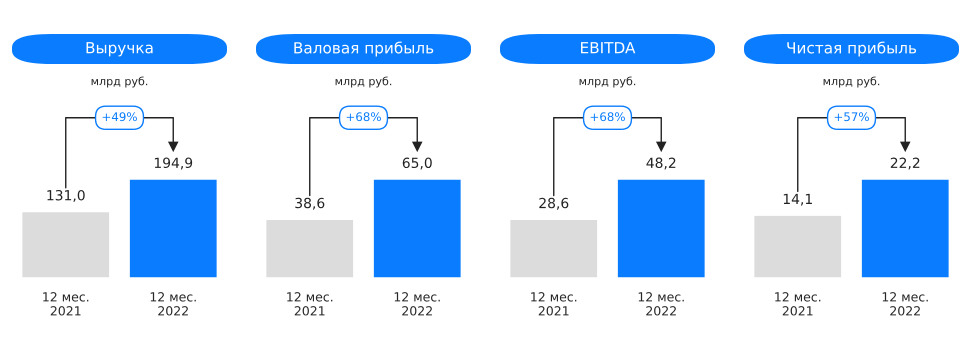 This screenshot has height=341, width=974. I want to click on chart-title: EBITDA, so click(608, 48).